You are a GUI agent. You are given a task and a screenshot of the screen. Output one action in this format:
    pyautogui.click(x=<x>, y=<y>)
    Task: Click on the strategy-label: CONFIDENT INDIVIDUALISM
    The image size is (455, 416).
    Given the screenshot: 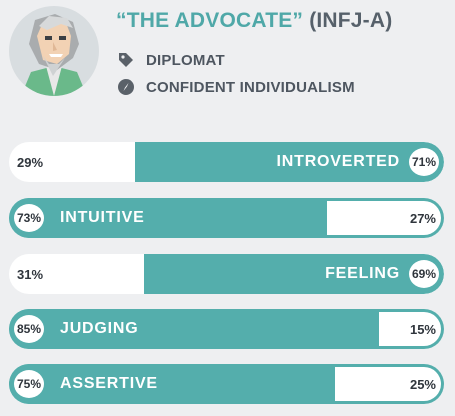 What is the action you would take?
    pyautogui.click(x=250, y=87)
    